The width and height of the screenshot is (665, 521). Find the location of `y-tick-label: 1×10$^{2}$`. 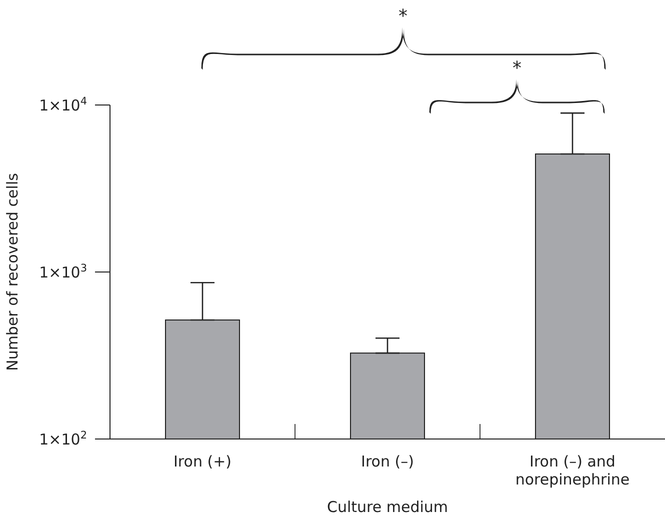

y-tick-label: 1×10$^{2}$ is located at coordinates (63, 438).